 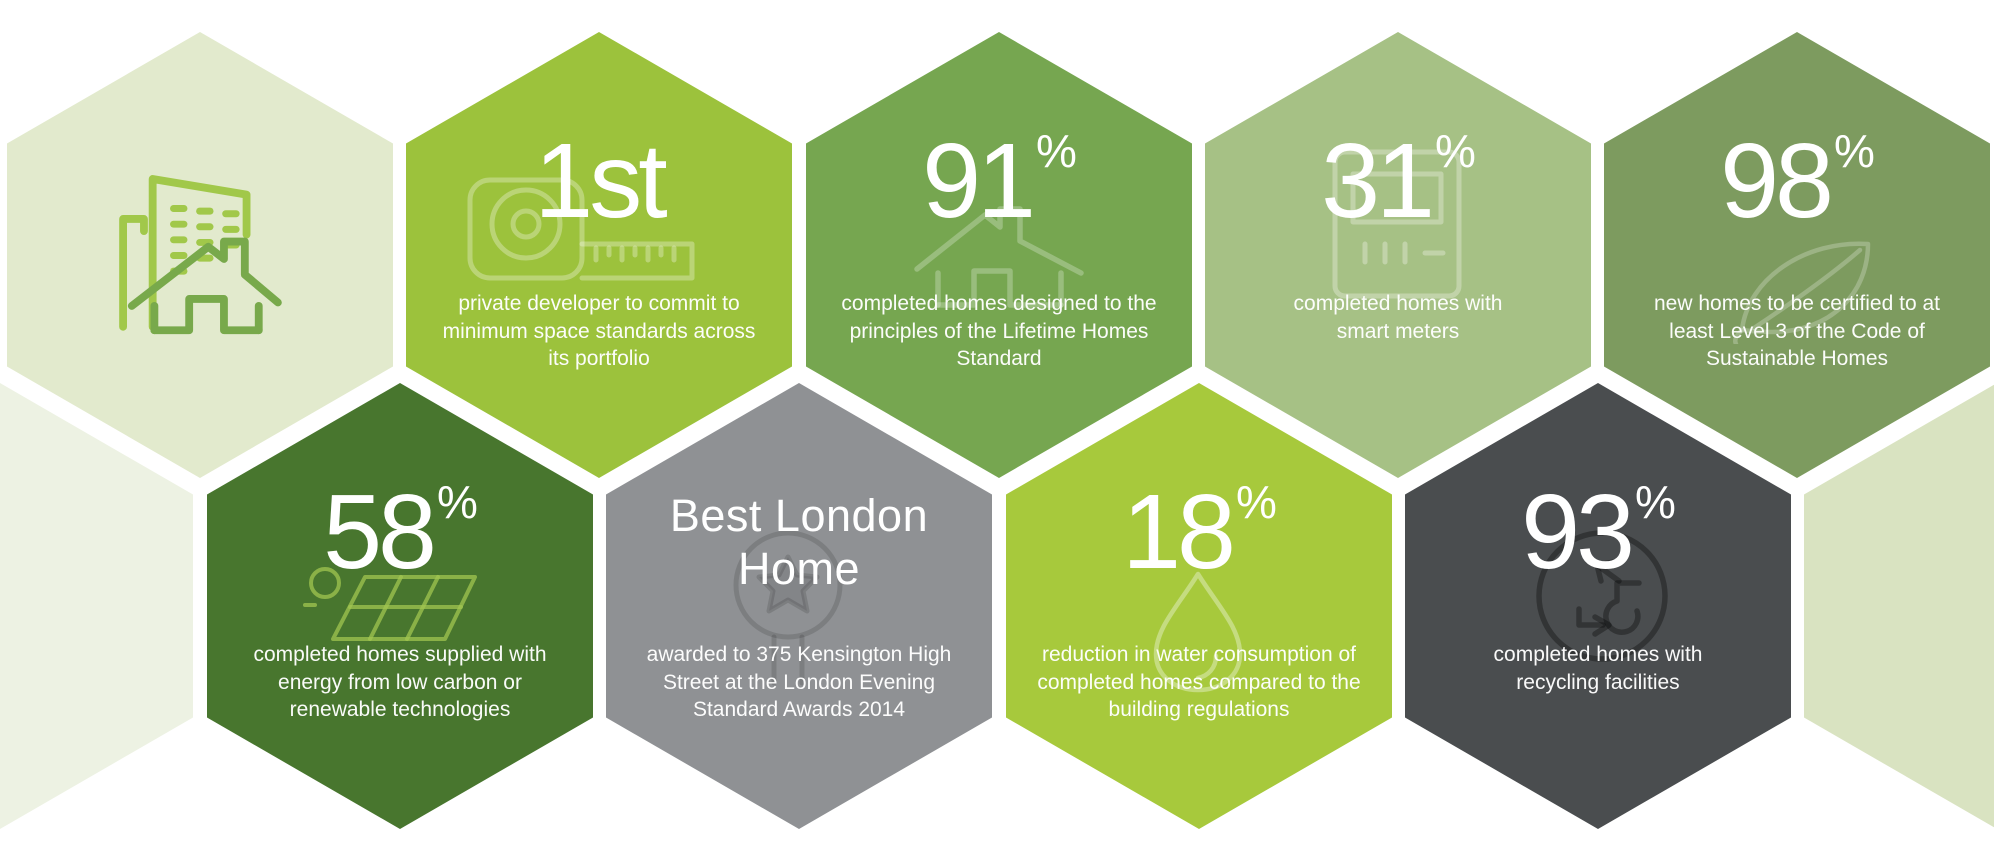 I want to click on stat-value: 18%, so click(x=1199, y=532).